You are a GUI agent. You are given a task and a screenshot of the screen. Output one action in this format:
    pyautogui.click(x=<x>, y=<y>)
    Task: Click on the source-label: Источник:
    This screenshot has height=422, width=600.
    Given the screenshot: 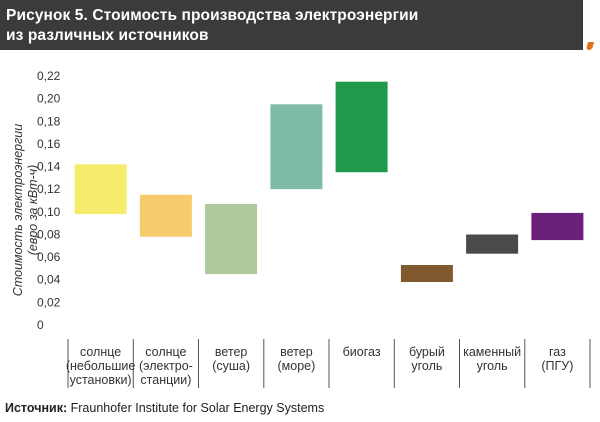 What is the action you would take?
    pyautogui.click(x=36, y=408)
    